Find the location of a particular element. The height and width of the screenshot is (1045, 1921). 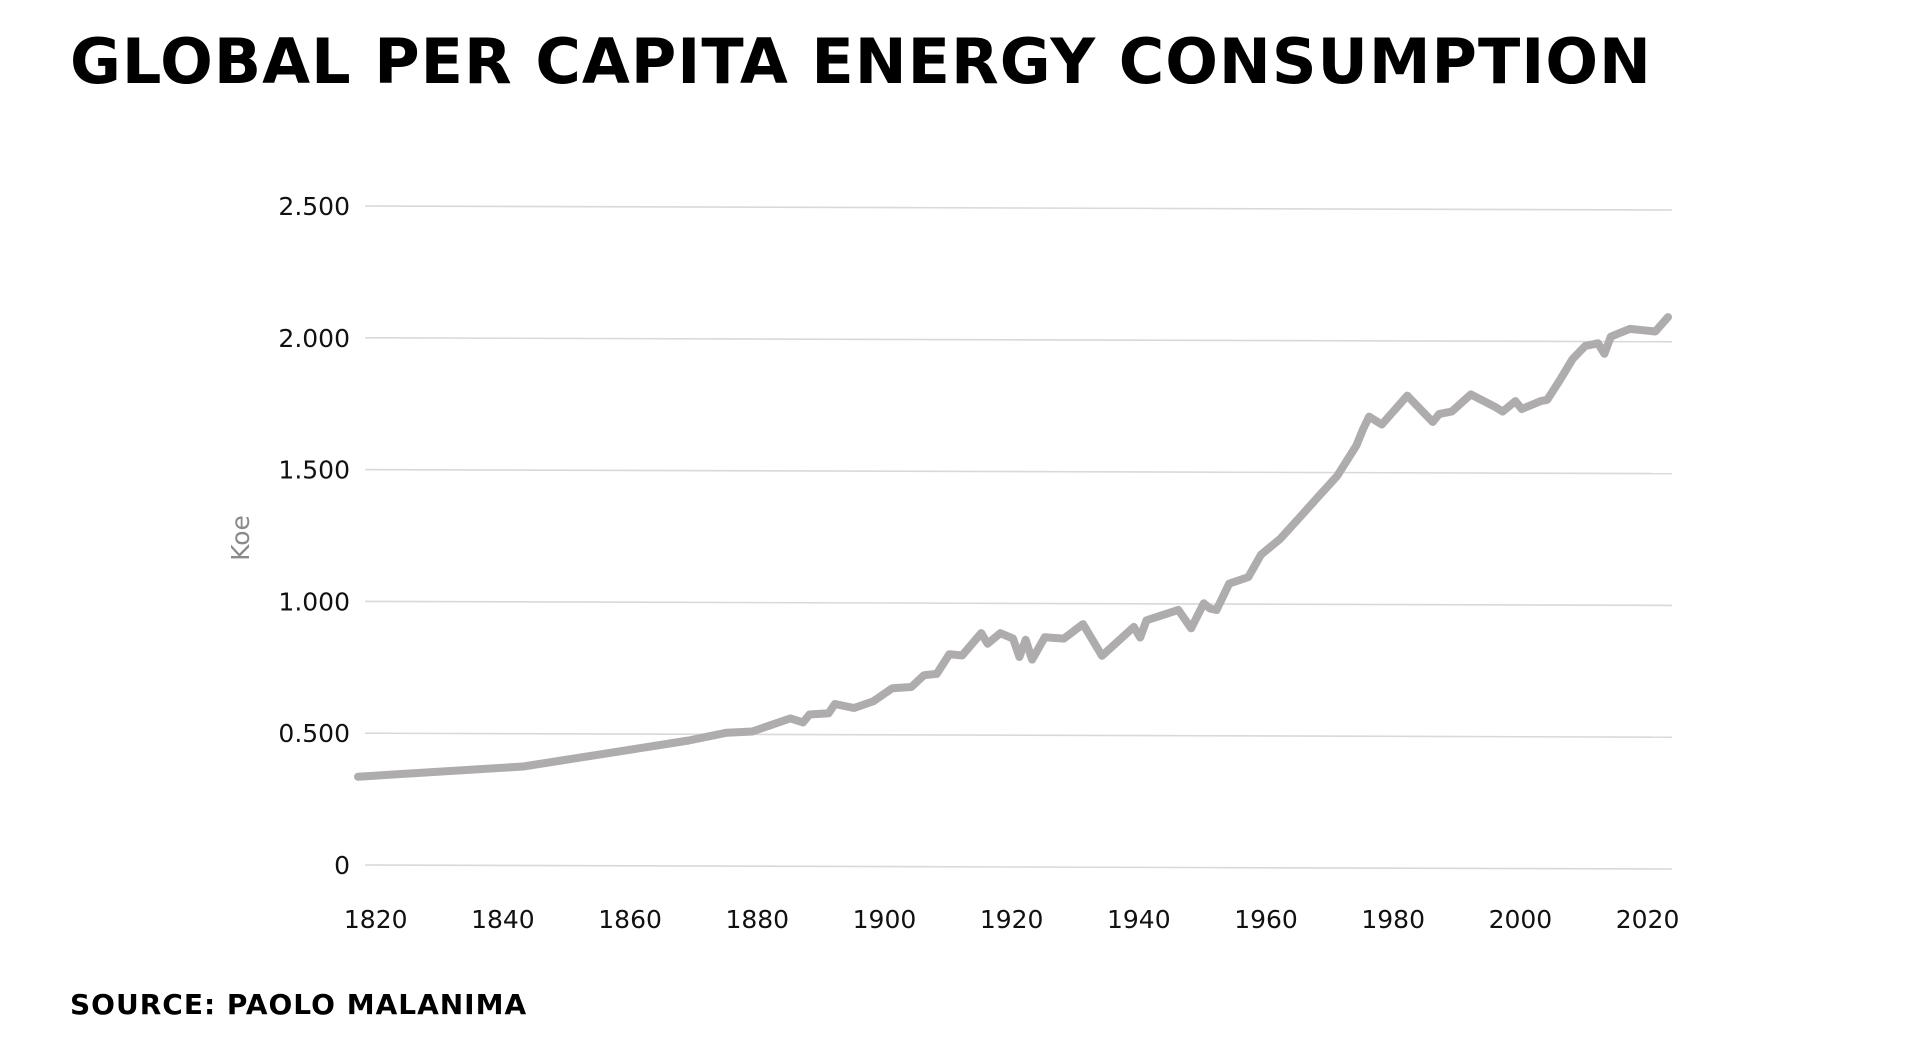

x-tick-label: 2000 is located at coordinates (1521, 919).